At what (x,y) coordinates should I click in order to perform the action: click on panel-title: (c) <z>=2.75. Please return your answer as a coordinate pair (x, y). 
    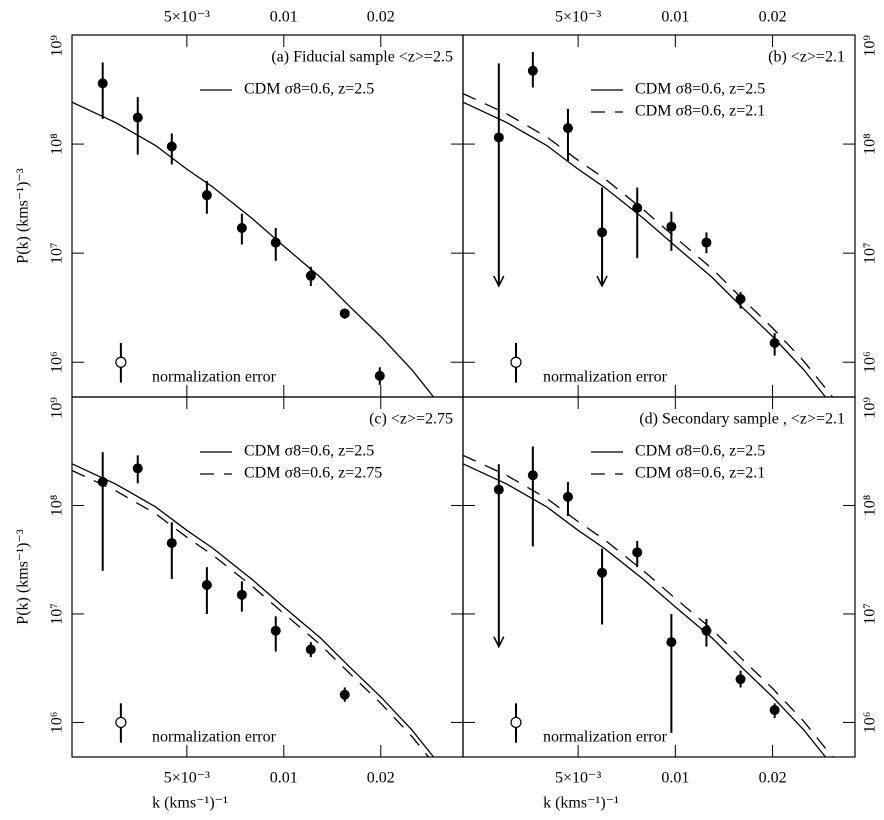
    Looking at the image, I should click on (411, 419).